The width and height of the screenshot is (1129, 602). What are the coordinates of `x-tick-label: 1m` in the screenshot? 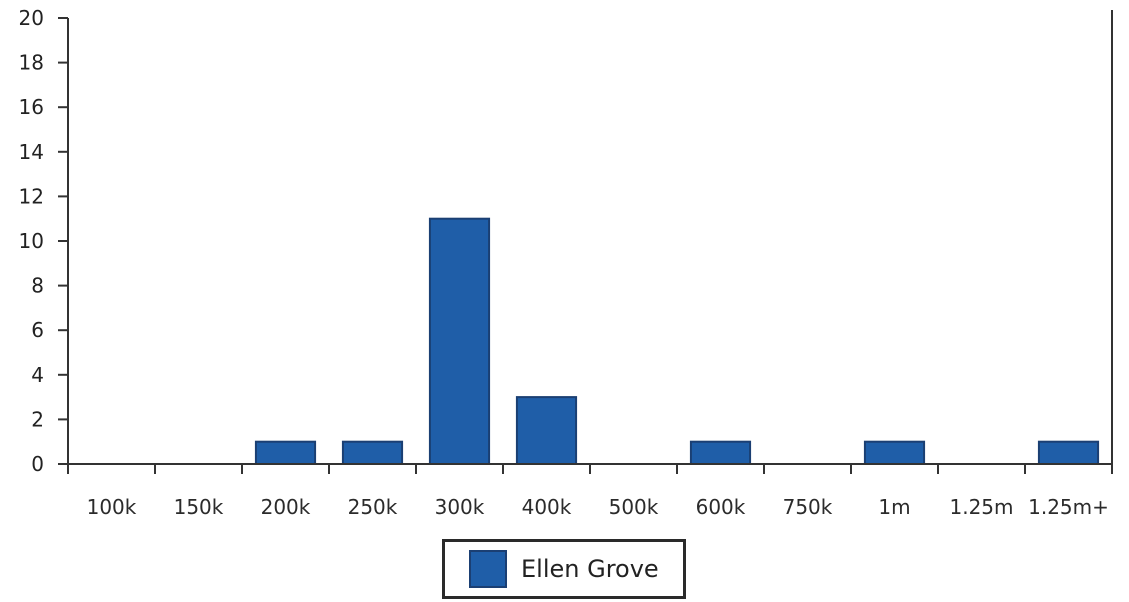 It's located at (894, 507).